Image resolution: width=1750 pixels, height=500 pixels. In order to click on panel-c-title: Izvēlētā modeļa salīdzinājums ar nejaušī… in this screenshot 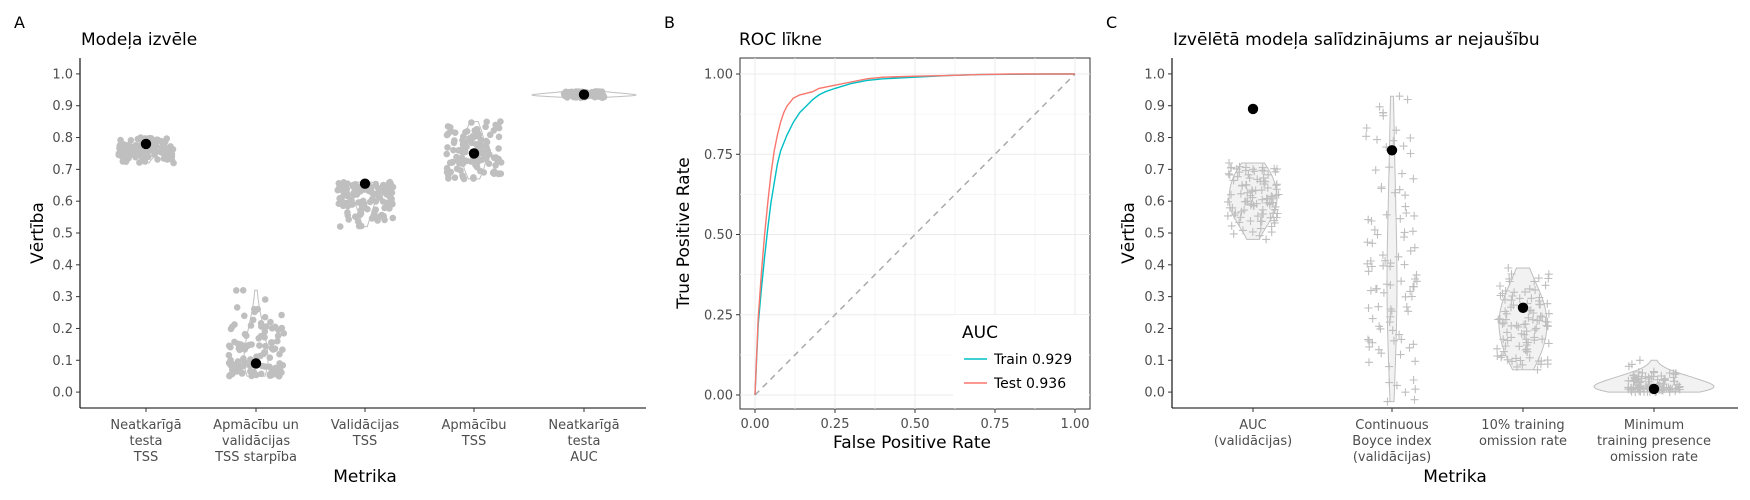, I will do `click(1356, 40)`.